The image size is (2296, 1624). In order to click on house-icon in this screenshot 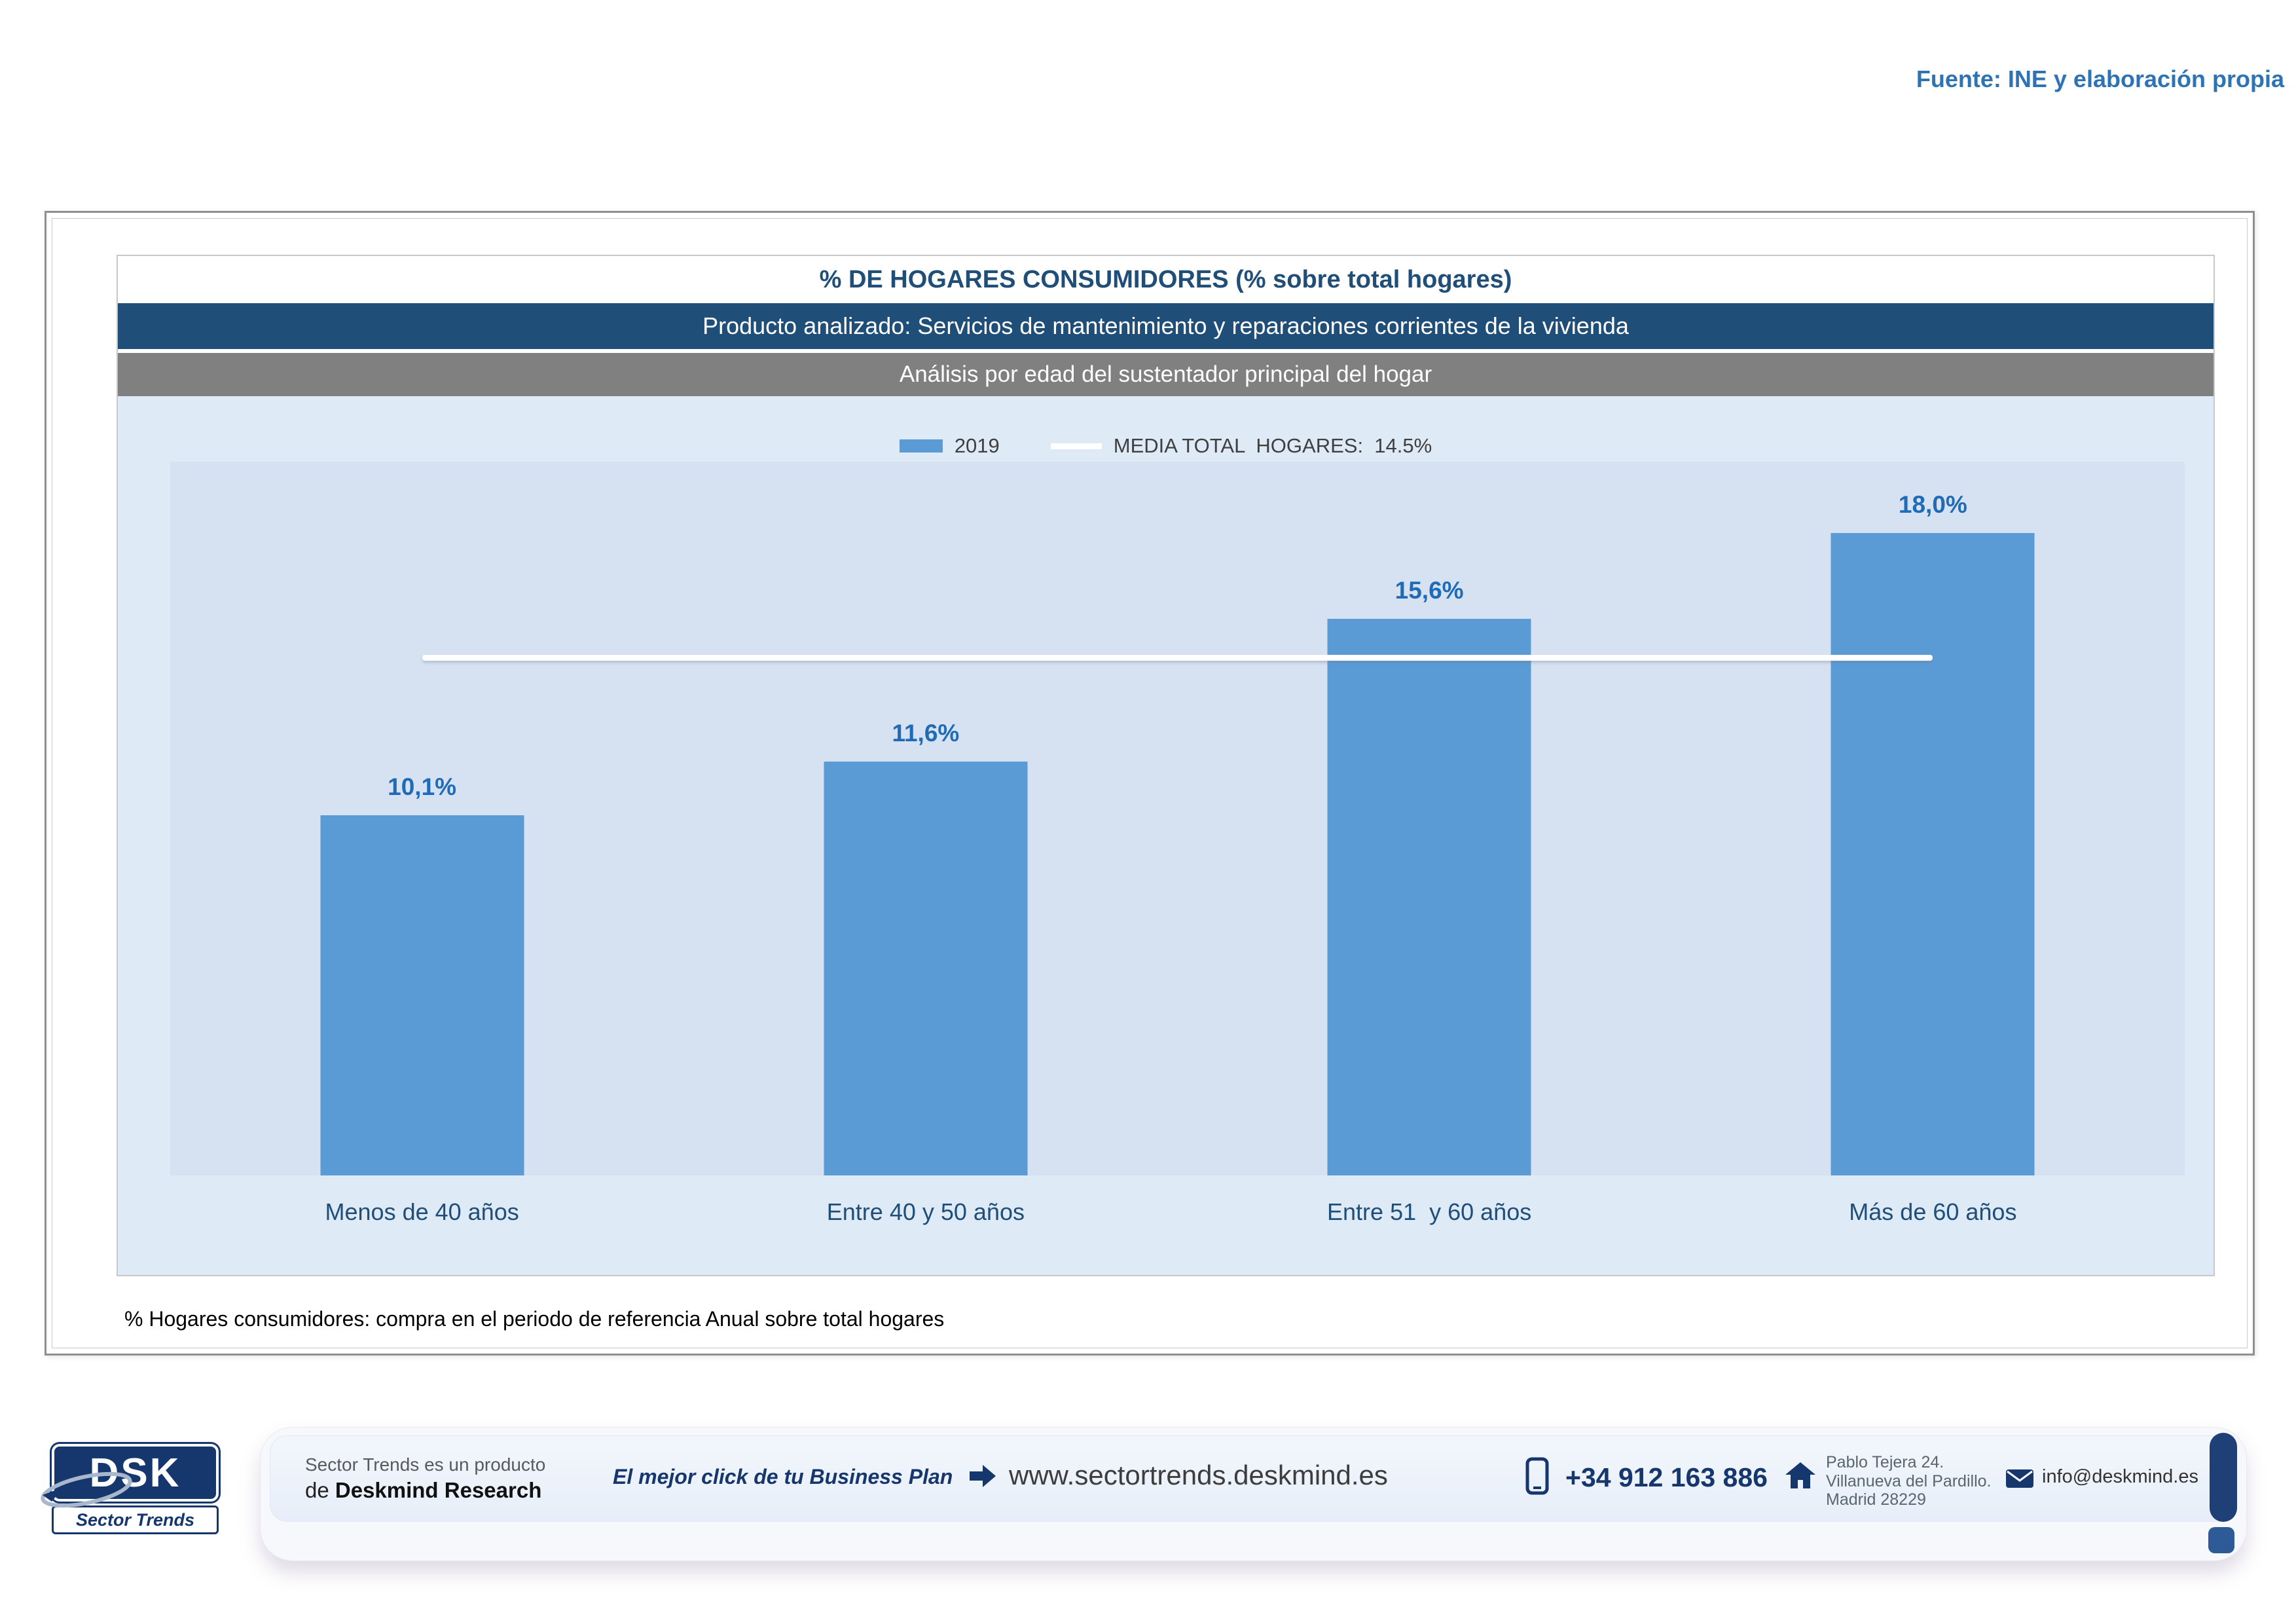, I will do `click(1800, 1477)`.